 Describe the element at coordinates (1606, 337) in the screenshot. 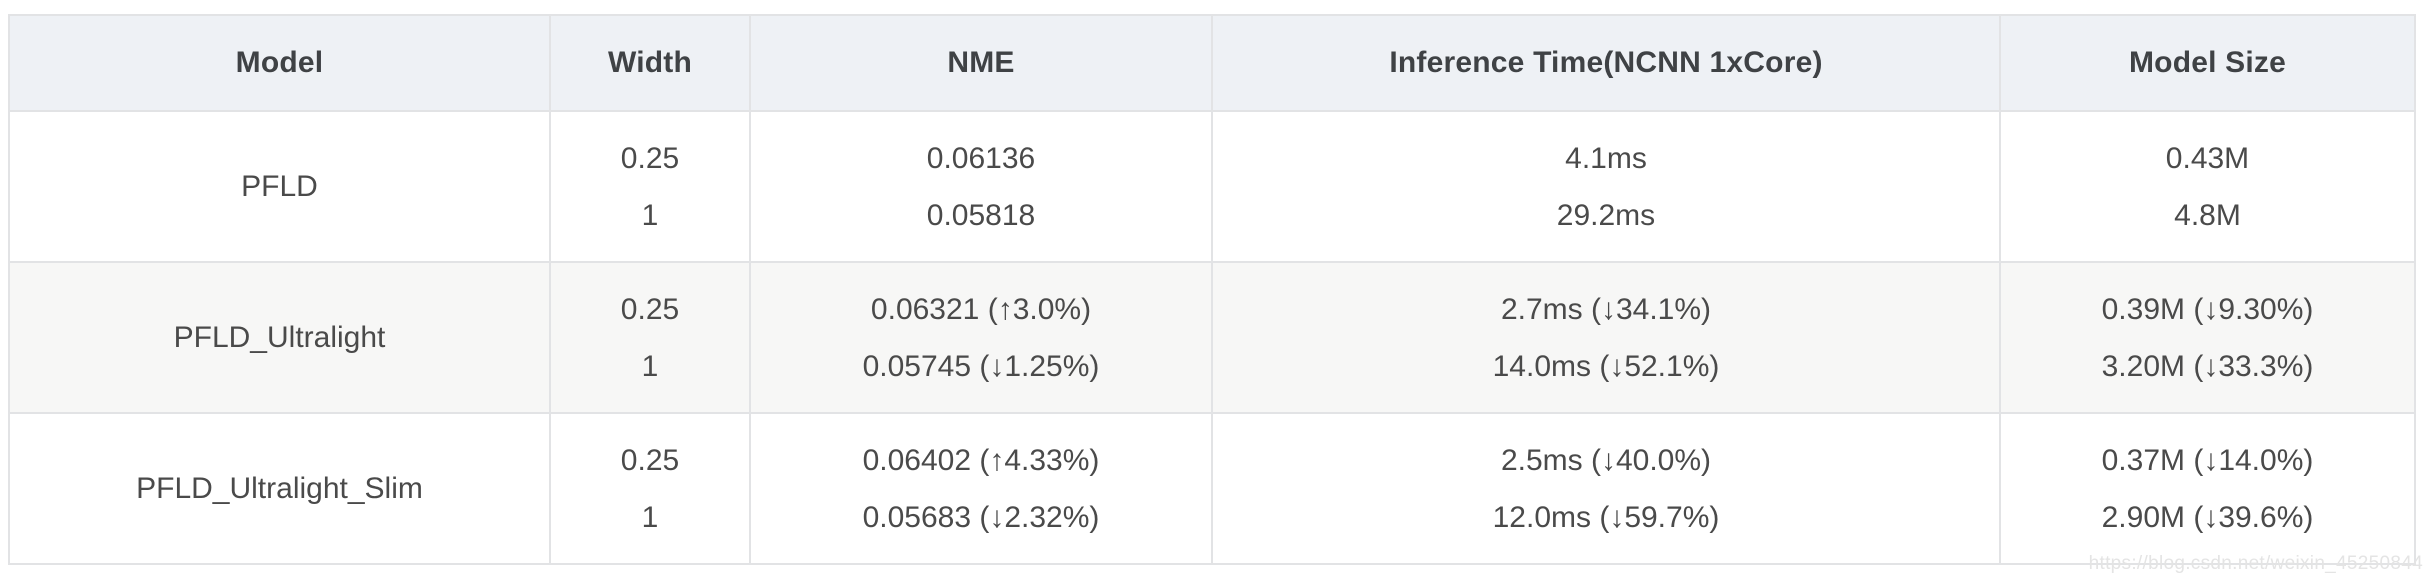

I see `inference-time-cell: 2.7ms (↓34.1%) 14.0ms (↓52.1%)` at that location.